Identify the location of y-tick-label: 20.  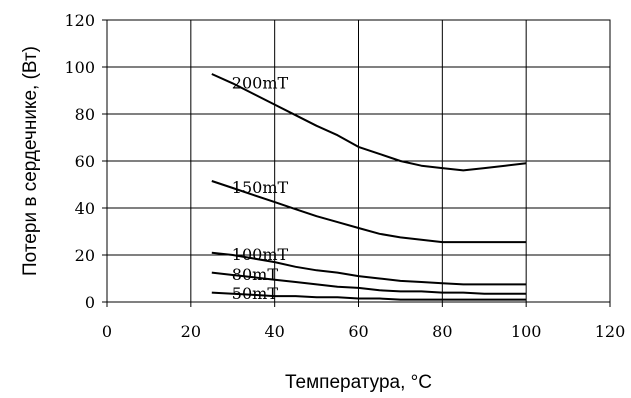
(85, 255).